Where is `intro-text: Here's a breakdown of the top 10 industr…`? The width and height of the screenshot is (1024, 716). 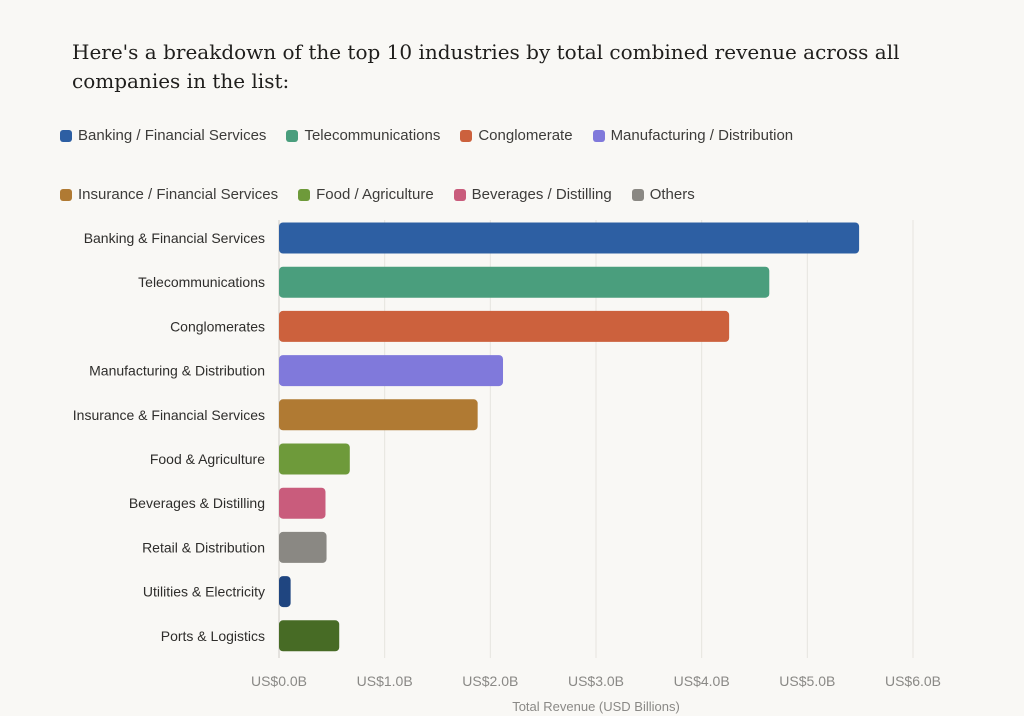
intro-text: Here's a breakdown of the top 10 industr… is located at coordinates (486, 66).